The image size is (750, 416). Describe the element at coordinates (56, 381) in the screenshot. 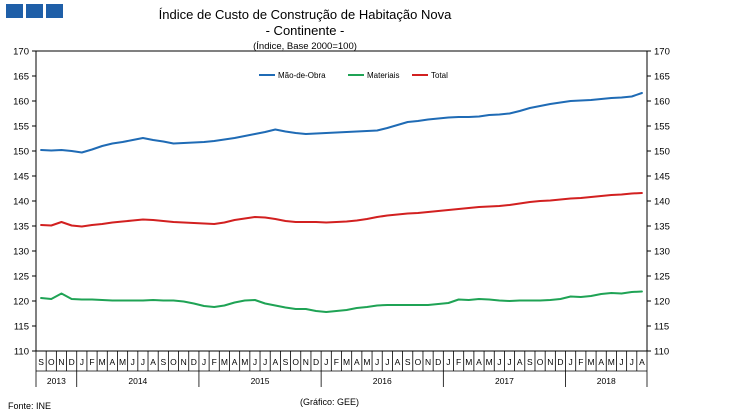

I see `x-year-label: 2013` at that location.